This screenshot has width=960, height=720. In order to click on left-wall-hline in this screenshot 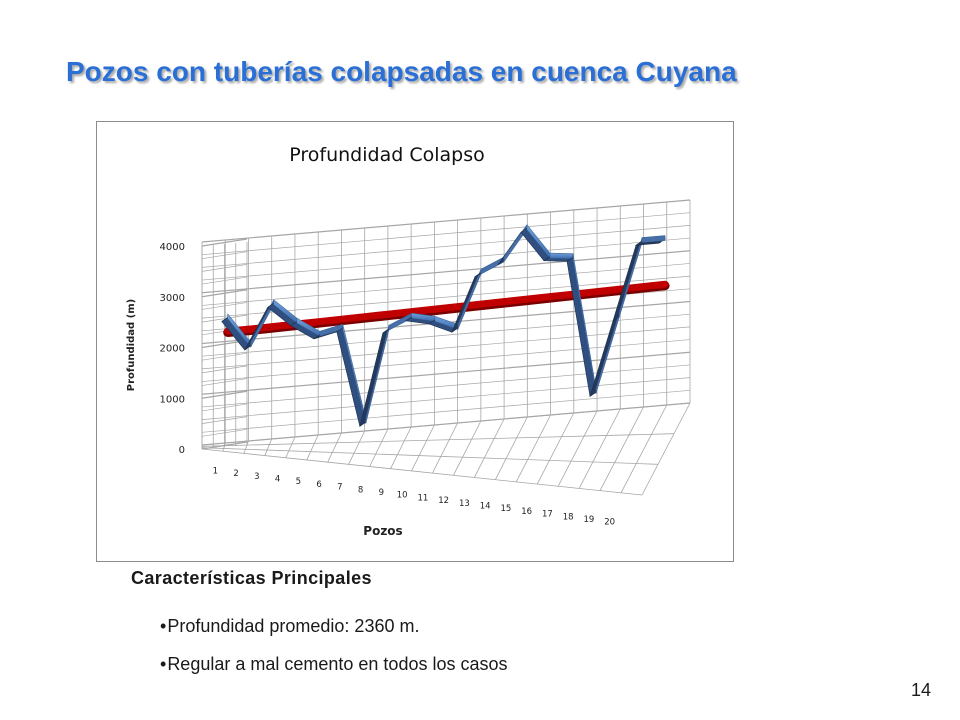, I will do `click(224, 242)`.